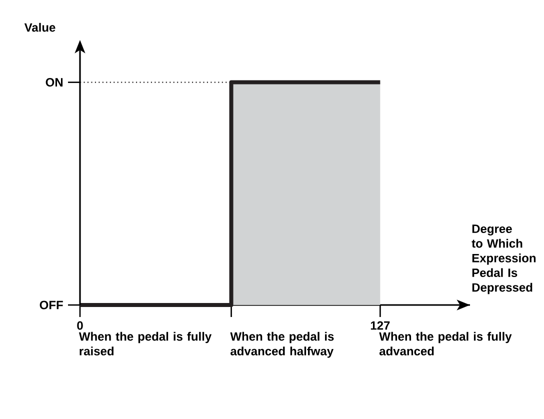  Describe the element at coordinates (80, 325) in the screenshot. I see `x-tick-label: 0` at that location.